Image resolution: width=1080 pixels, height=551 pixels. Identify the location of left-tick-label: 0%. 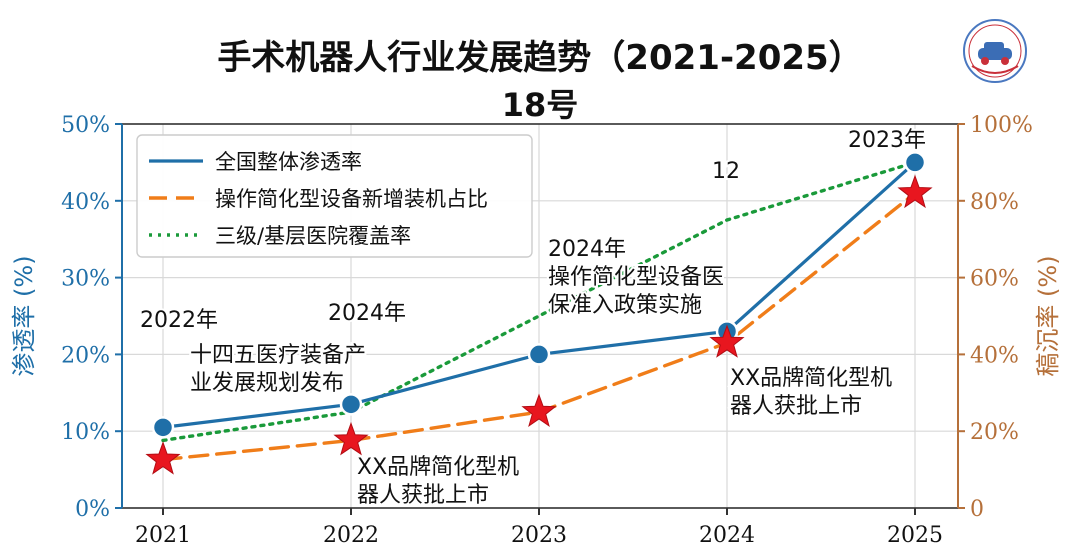
(92, 509).